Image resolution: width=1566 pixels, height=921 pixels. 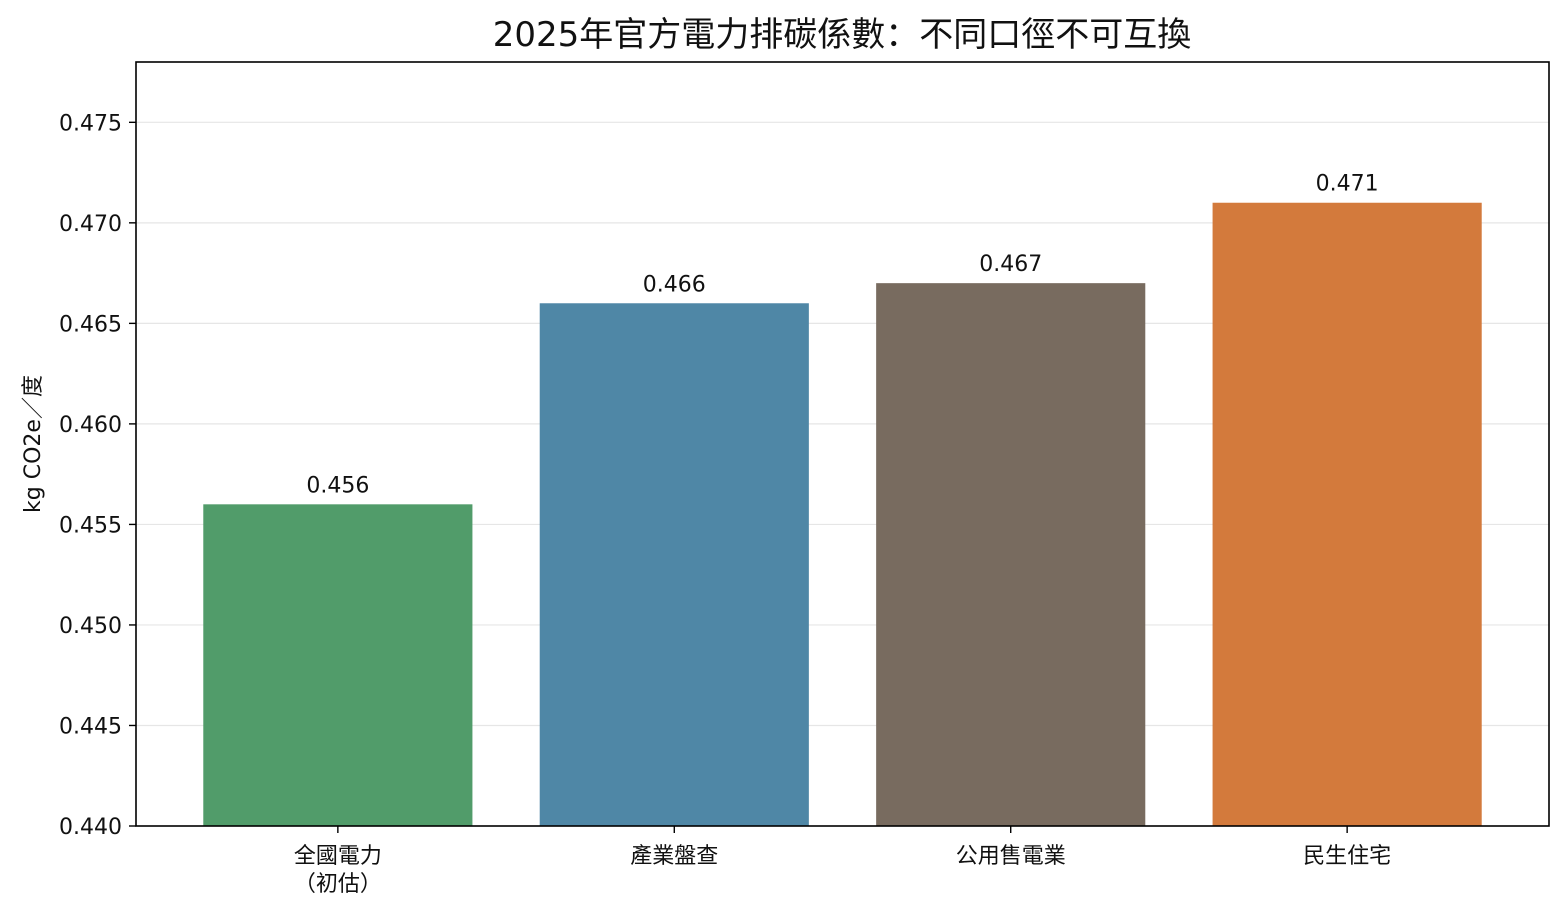 I want to click on x-tick-label: （初估）, so click(x=338, y=884).